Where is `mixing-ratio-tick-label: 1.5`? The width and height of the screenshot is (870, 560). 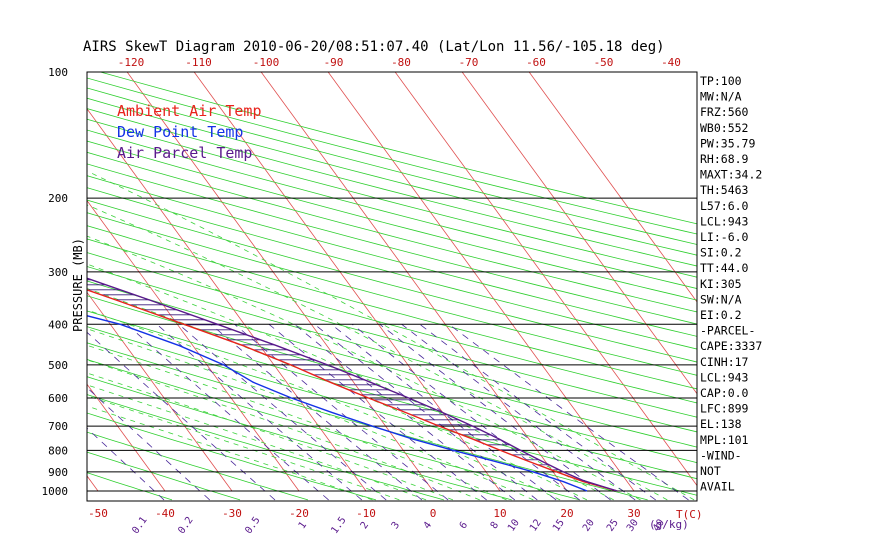
mixing-ratio-tick-label: 1.5 is located at coordinates (338, 525).